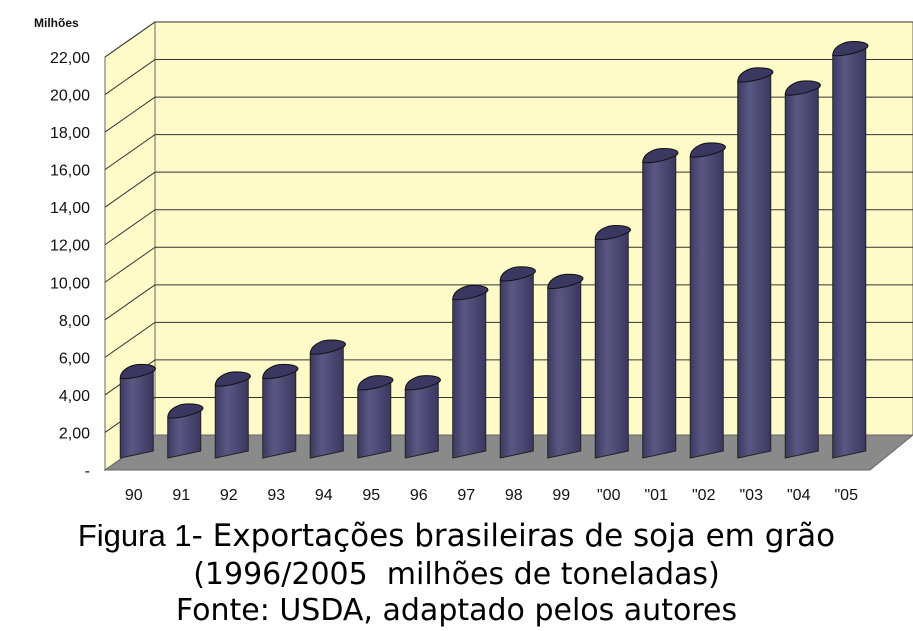 This screenshot has width=913, height=631. I want to click on y-tick-label: 20,00, so click(70, 96).